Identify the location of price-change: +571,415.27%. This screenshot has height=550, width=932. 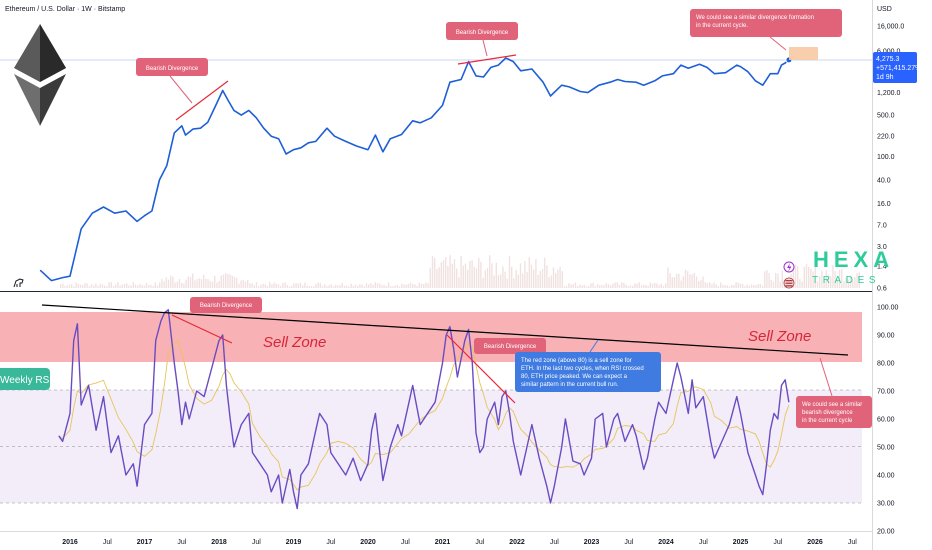
(898, 68).